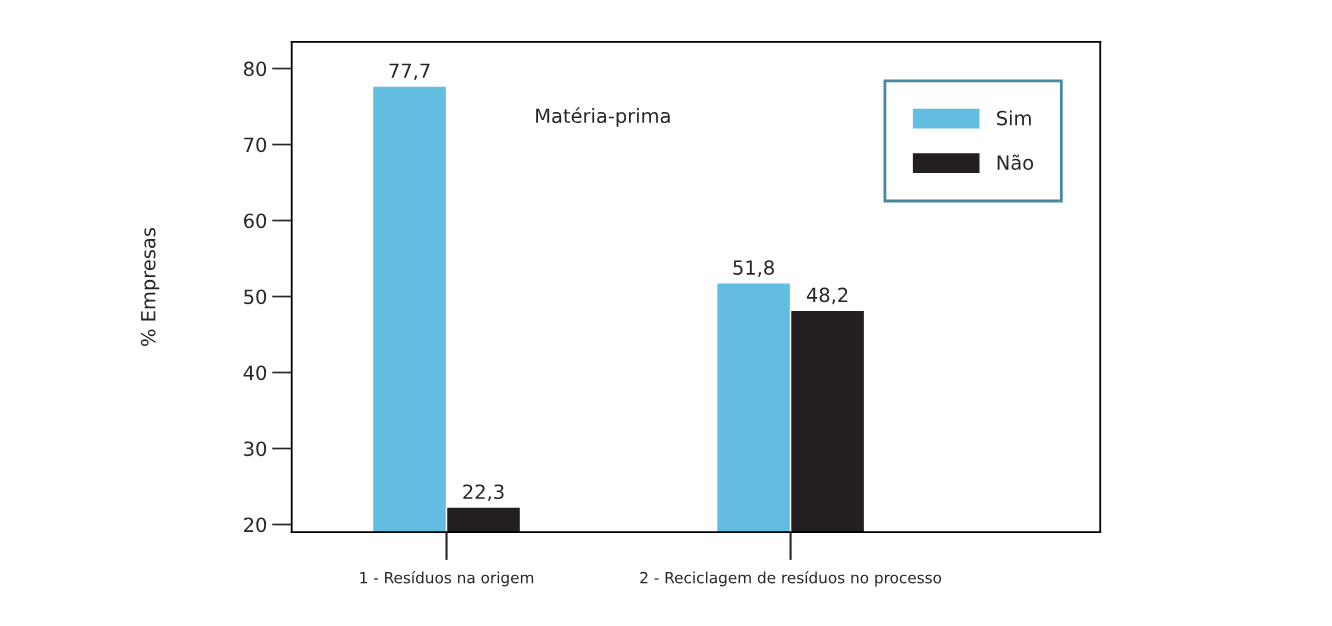 The image size is (1332, 626). Describe the element at coordinates (1015, 162) in the screenshot. I see `legend-label: Não` at that location.